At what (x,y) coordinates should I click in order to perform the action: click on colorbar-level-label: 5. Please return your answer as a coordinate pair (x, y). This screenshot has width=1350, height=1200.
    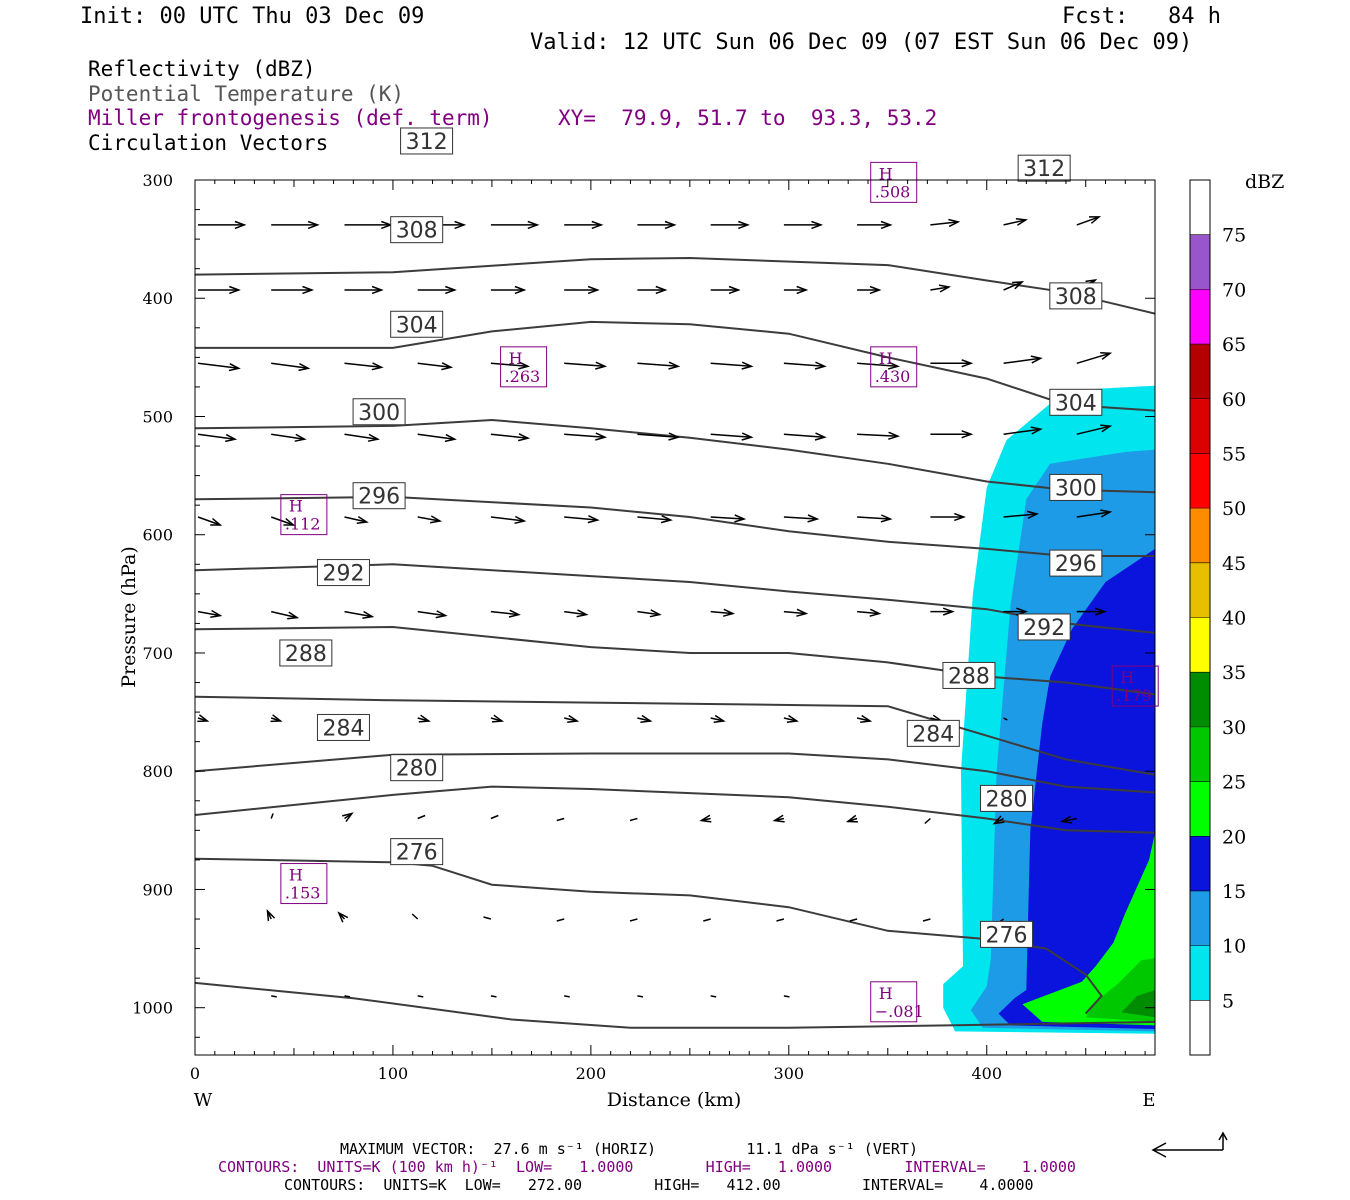
    Looking at the image, I should click on (1228, 1001).